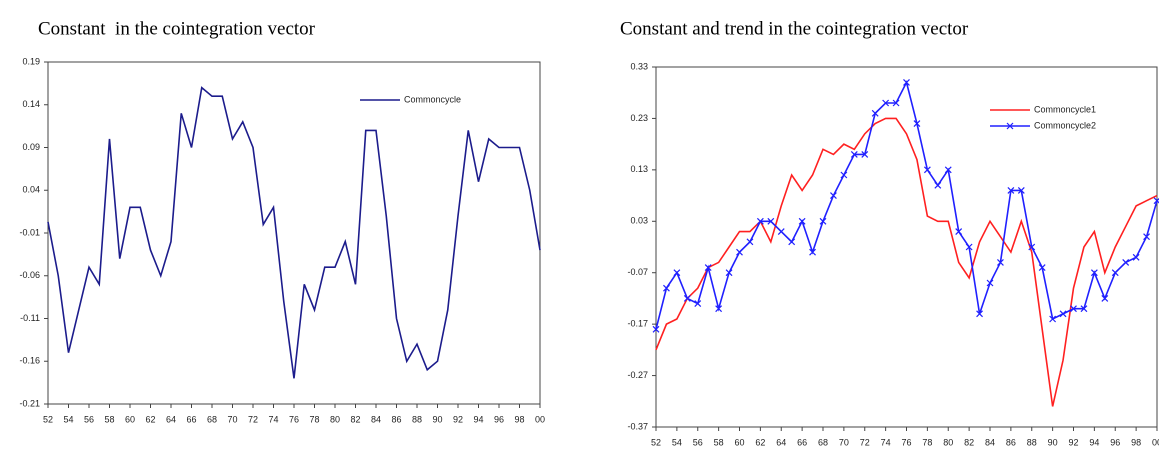 The height and width of the screenshot is (449, 1159). I want to click on x-tick-label: 94, so click(1094, 442).